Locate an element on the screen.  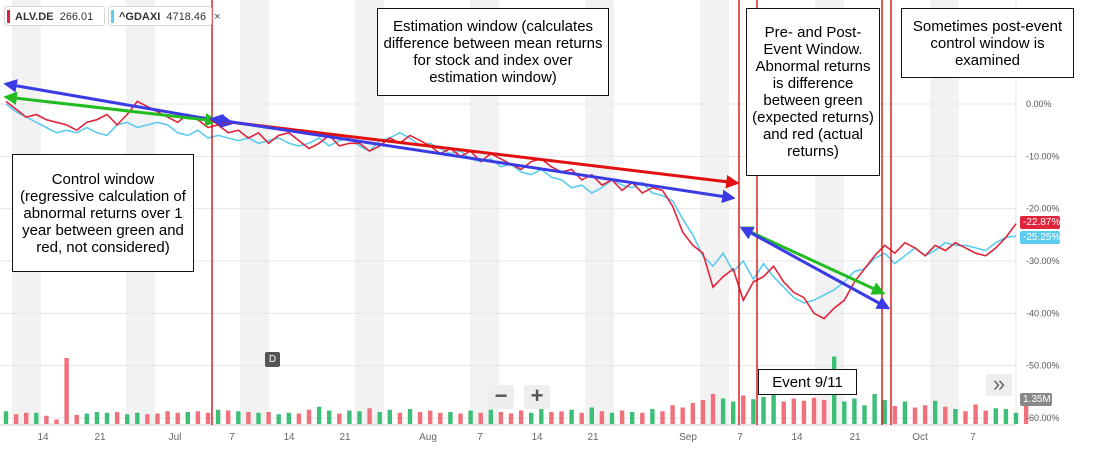
estimation-blue-arrow is located at coordinates (472, 158).